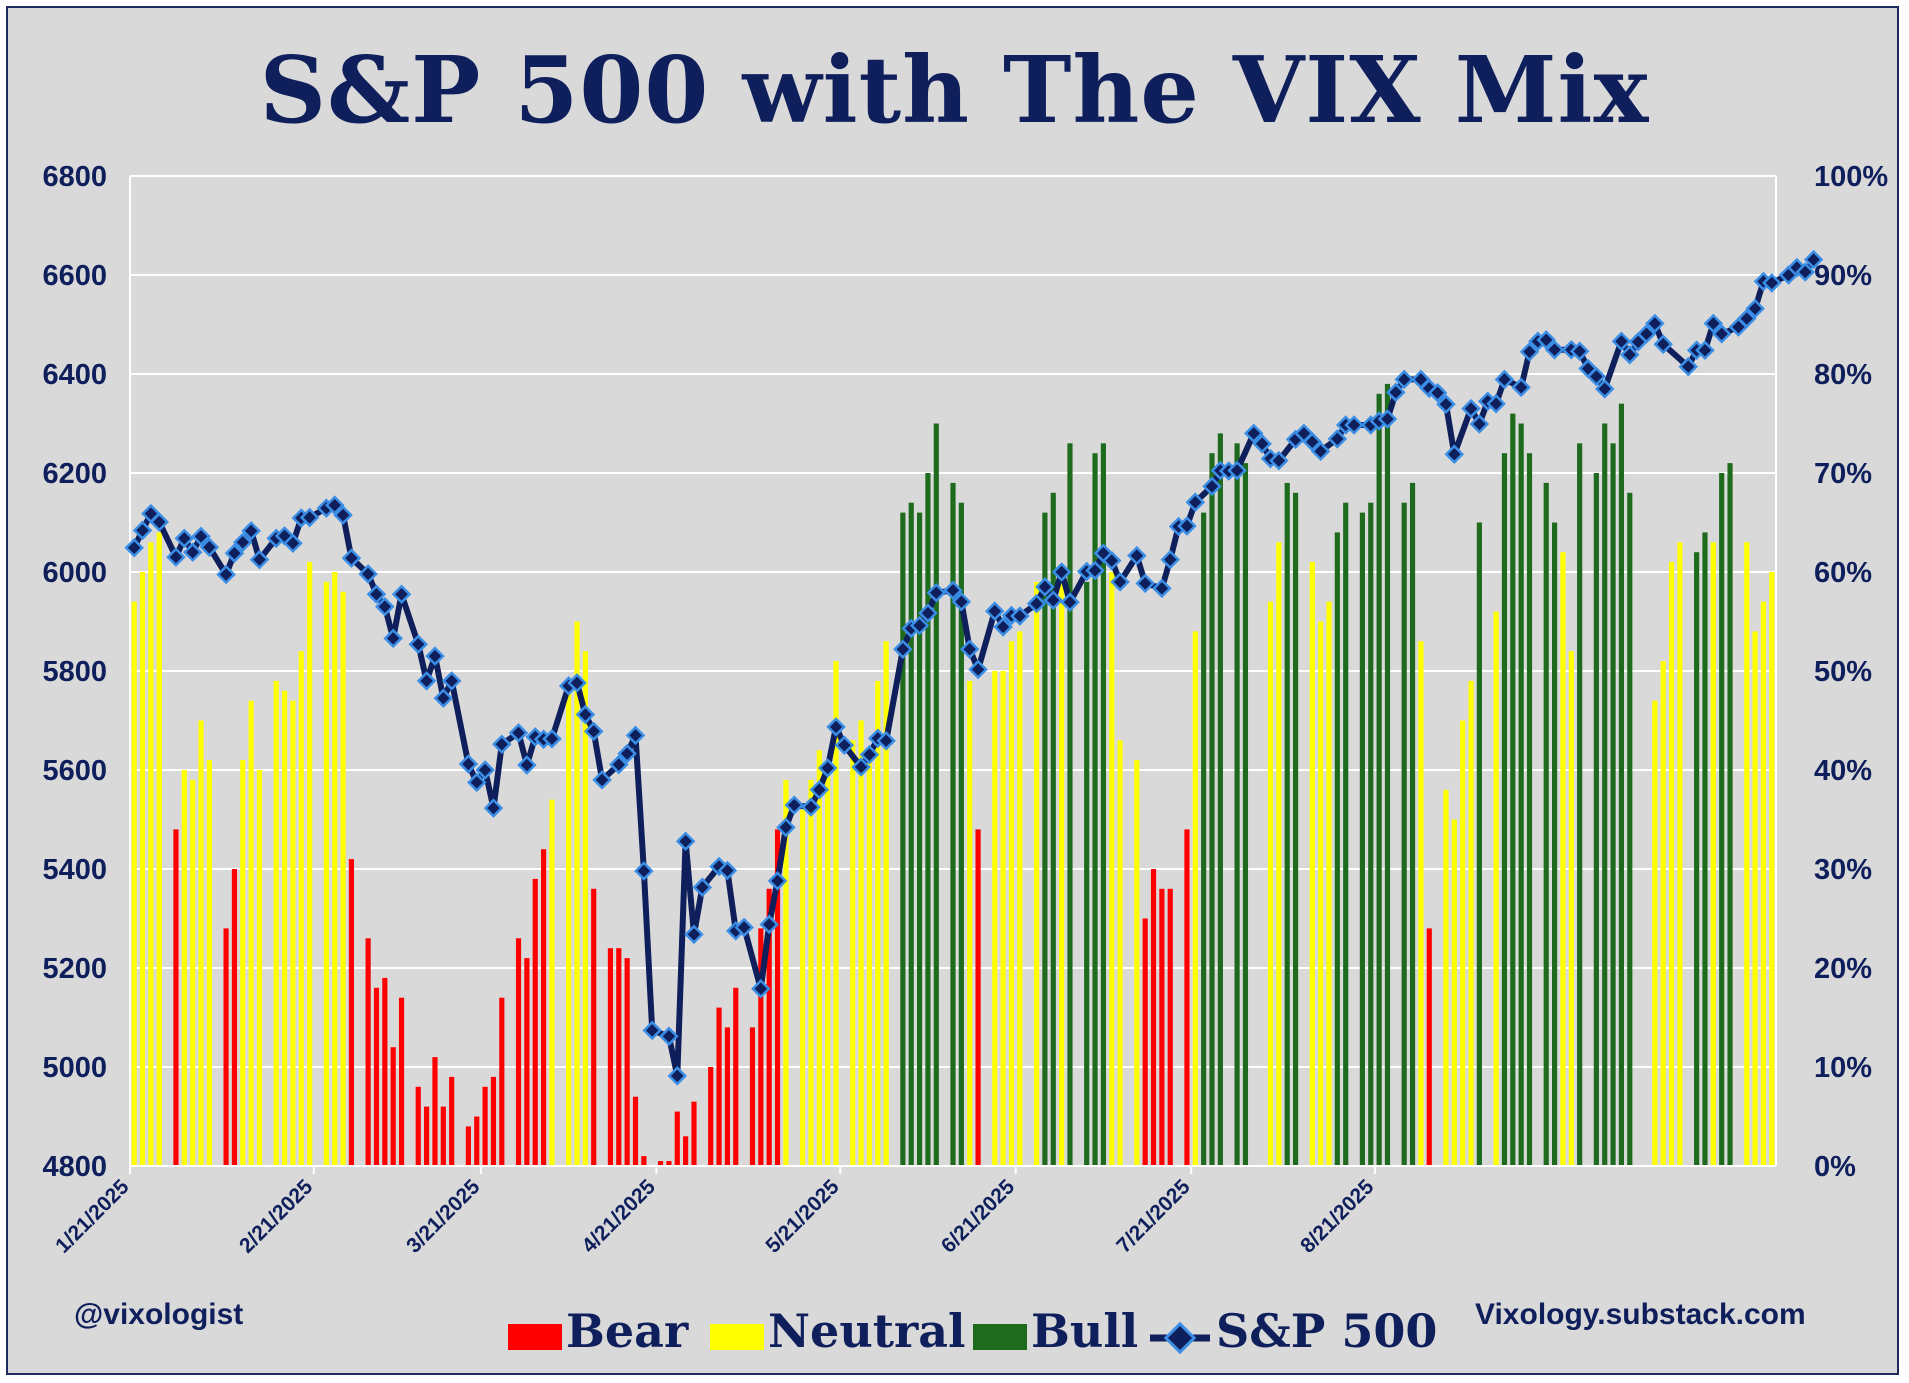  Describe the element at coordinates (627, 1331) in the screenshot. I see `legend-label-bear: Bear` at that location.